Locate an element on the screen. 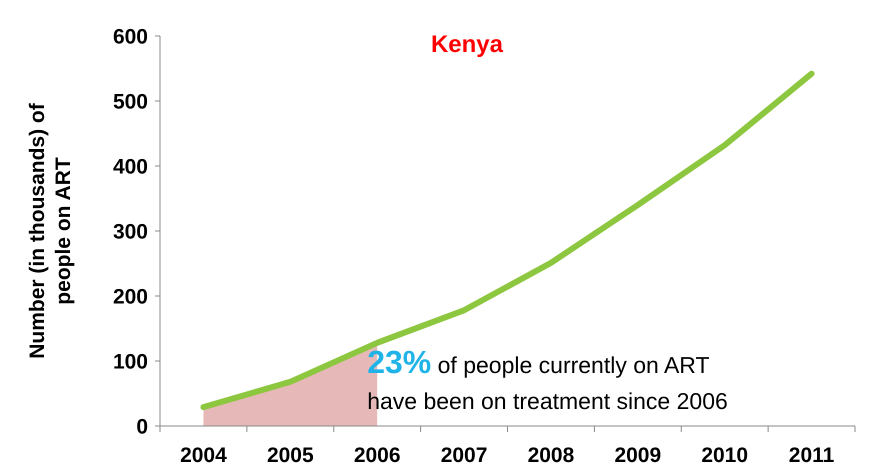  y-axis-title: Number (in thousands) of people on ART is located at coordinates (50, 230).